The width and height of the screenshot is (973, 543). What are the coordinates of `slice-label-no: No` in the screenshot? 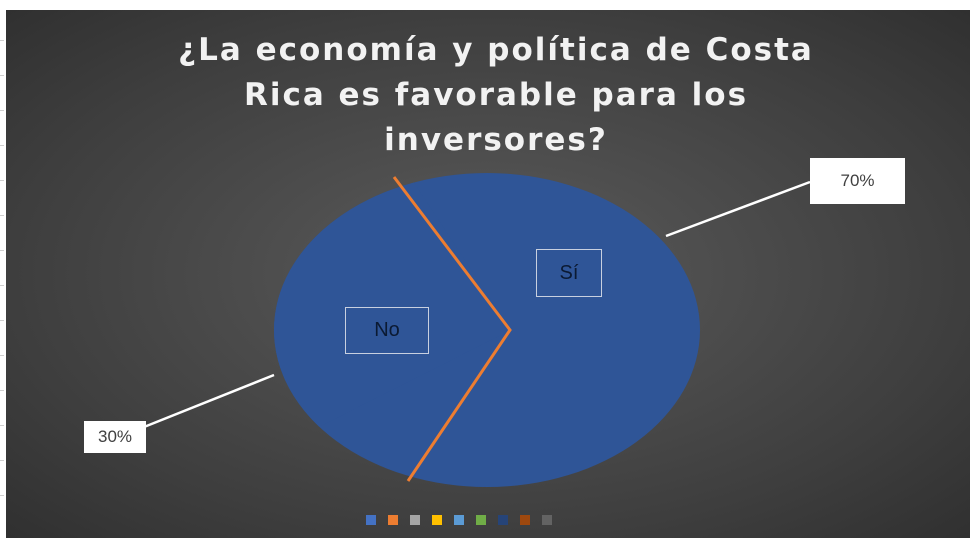 It's located at (387, 330).